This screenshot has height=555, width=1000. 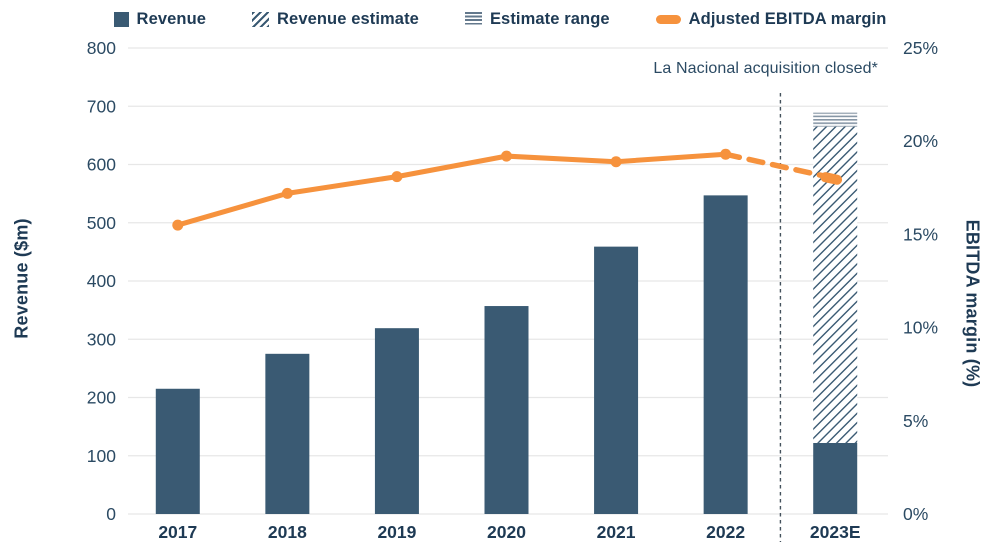 What do you see at coordinates (506, 532) in the screenshot?
I see `x-axis-label-2020: 2020` at bounding box center [506, 532].